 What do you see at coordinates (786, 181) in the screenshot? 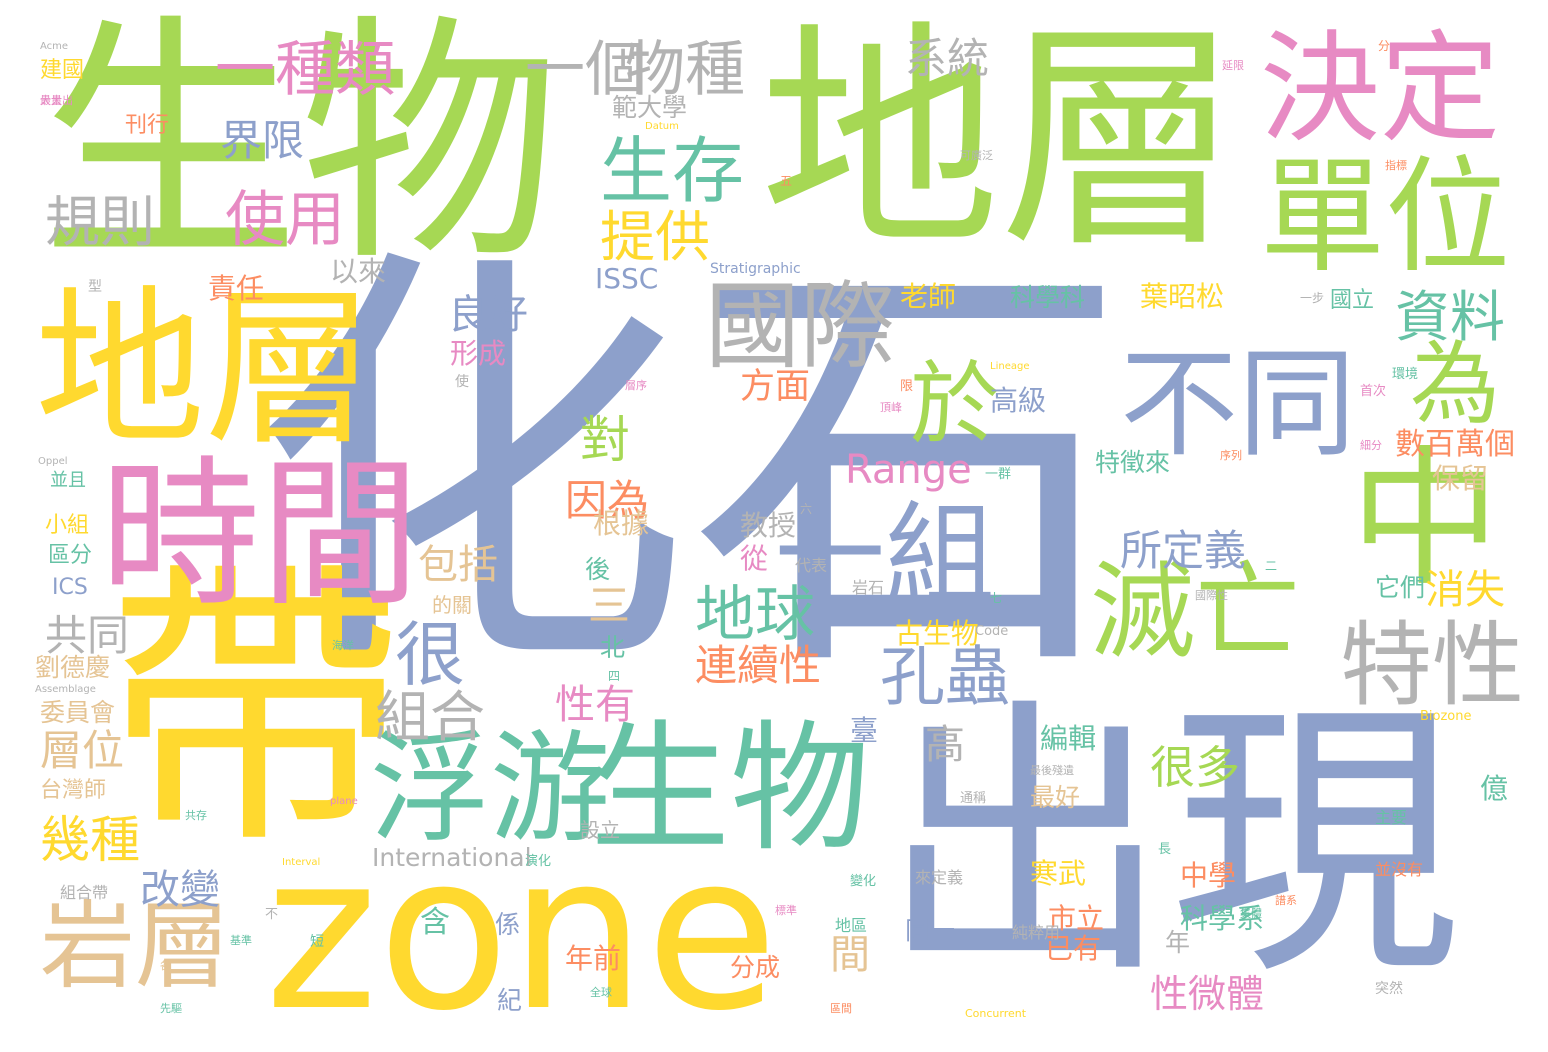
I see `cloud-word: 五` at bounding box center [786, 181].